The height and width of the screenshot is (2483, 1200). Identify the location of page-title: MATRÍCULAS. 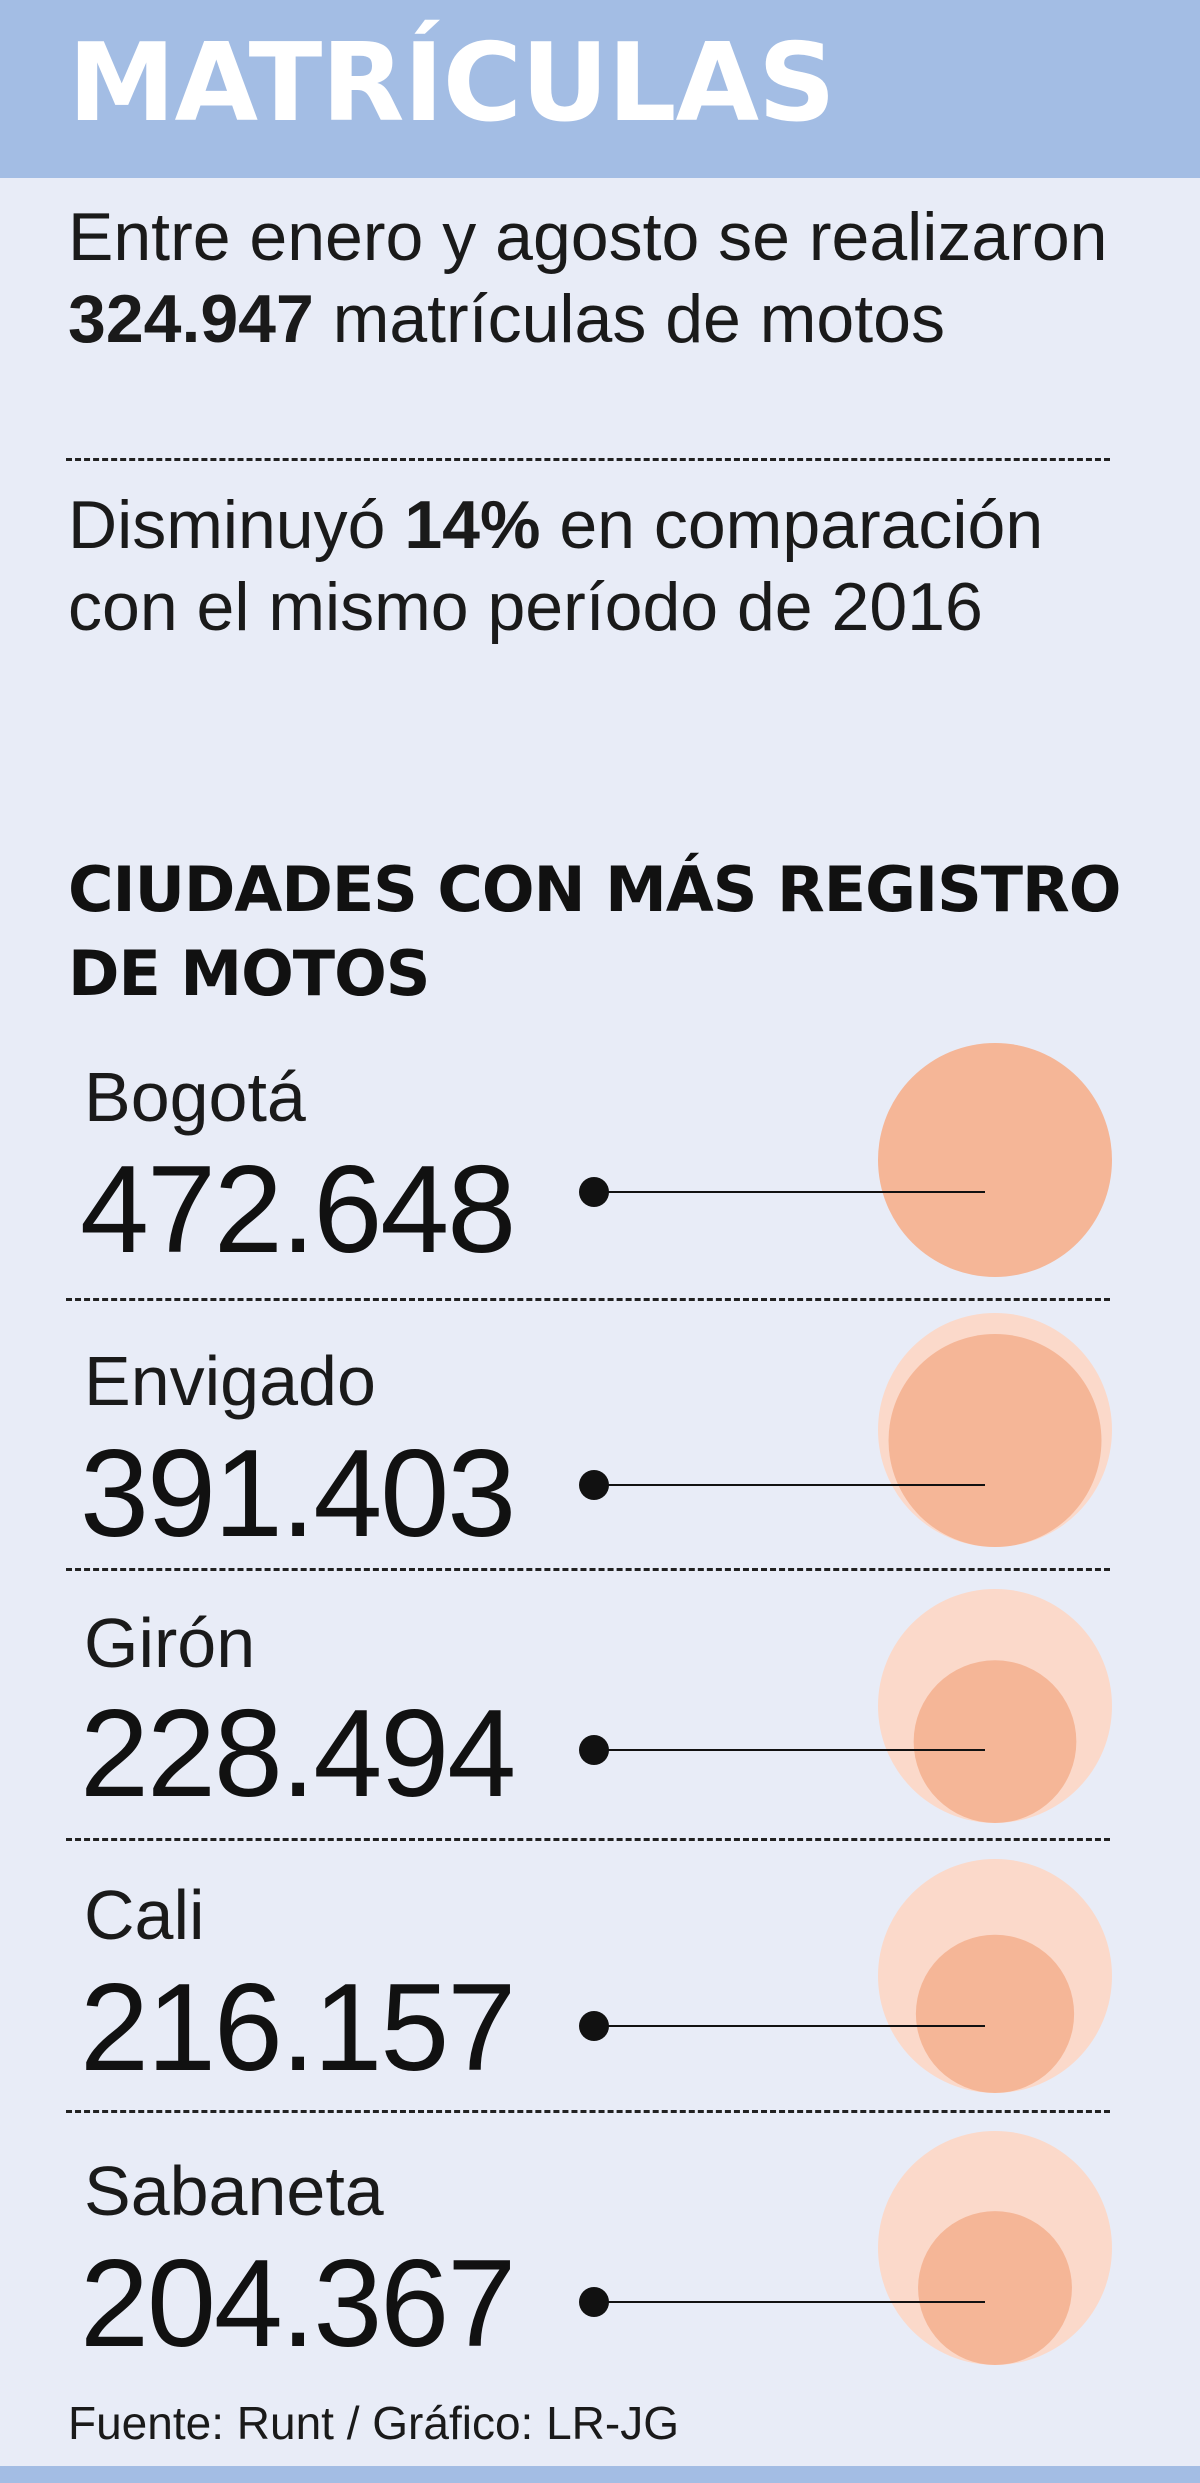
(452, 83).